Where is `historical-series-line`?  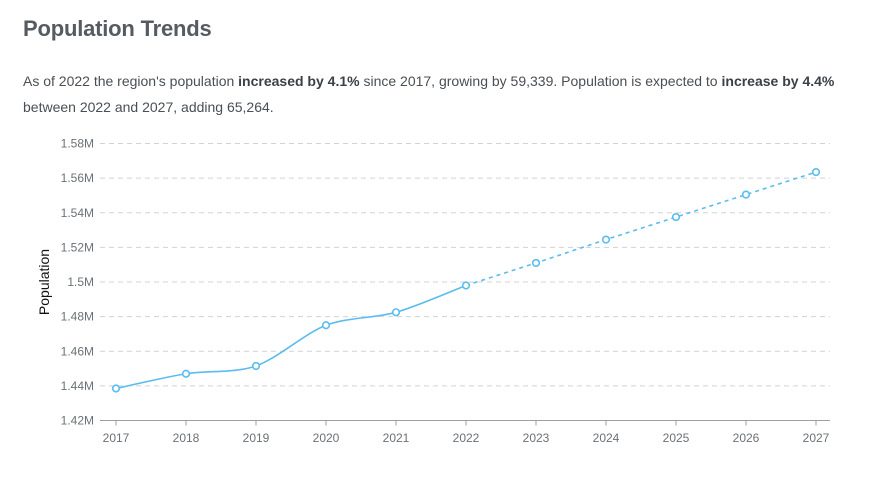
historical-series-line is located at coordinates (291, 337).